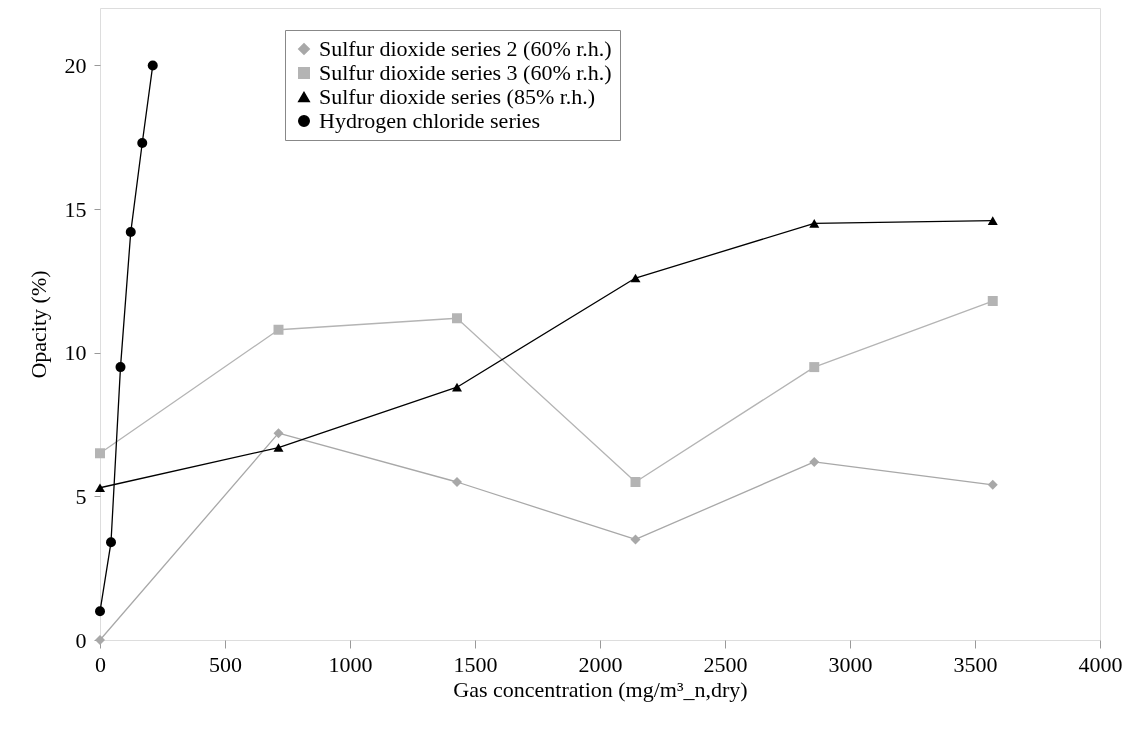 Image resolution: width=1133 pixels, height=754 pixels. Describe the element at coordinates (430, 120) in the screenshot. I see `legend-label: Hydrogen chloride series` at that location.